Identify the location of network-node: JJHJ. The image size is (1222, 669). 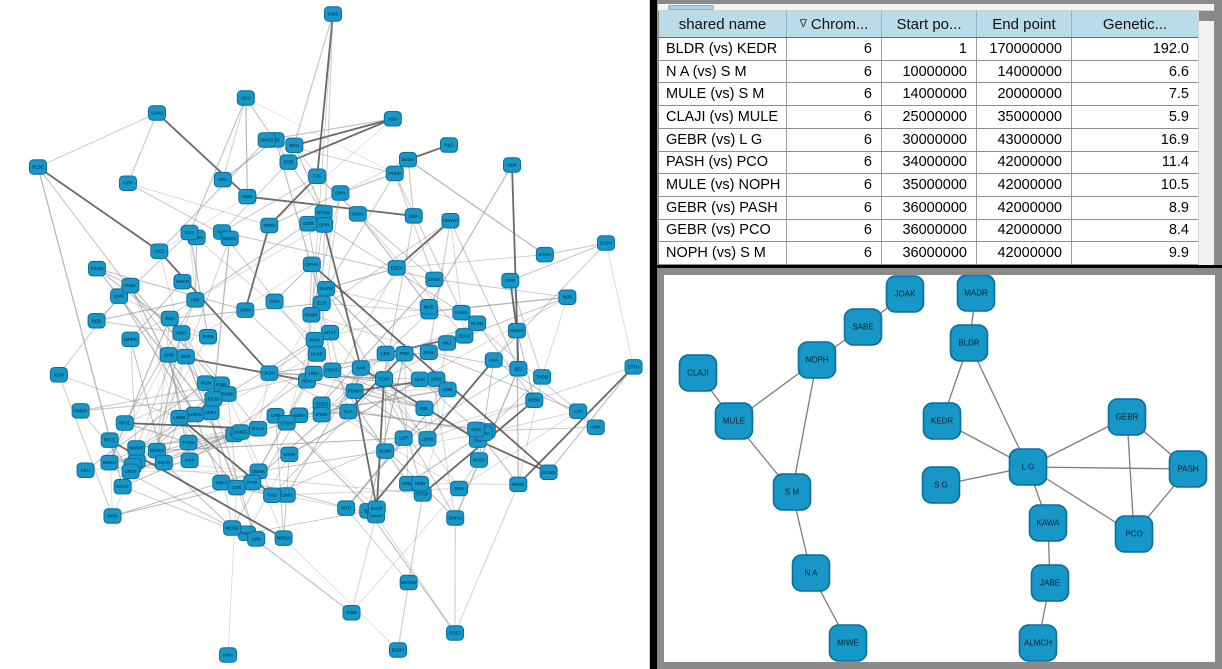
(245, 98).